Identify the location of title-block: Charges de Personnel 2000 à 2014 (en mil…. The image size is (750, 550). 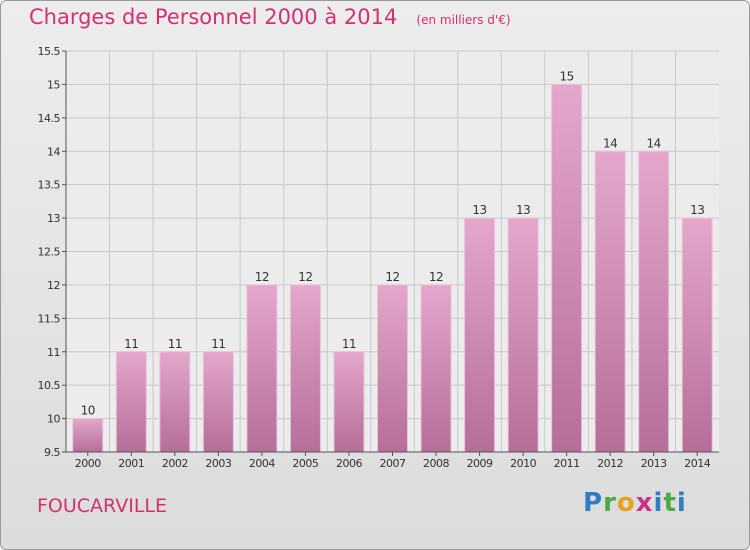
(270, 17).